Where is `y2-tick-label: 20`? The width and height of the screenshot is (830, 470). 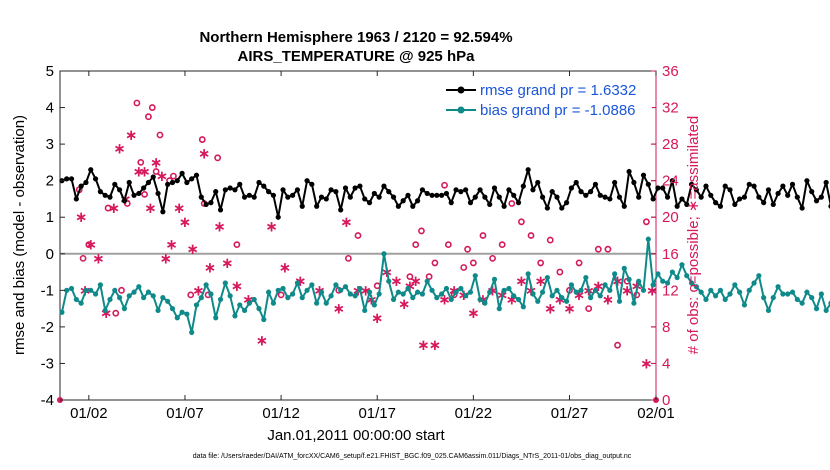 y2-tick-label: 20 is located at coordinates (670, 217).